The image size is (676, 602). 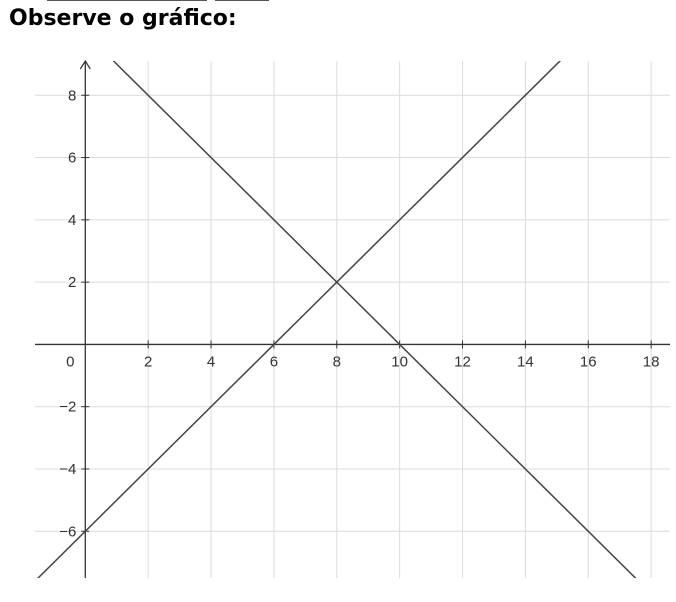 What do you see at coordinates (72, 95) in the screenshot?
I see `y-tick-label: 8` at bounding box center [72, 95].